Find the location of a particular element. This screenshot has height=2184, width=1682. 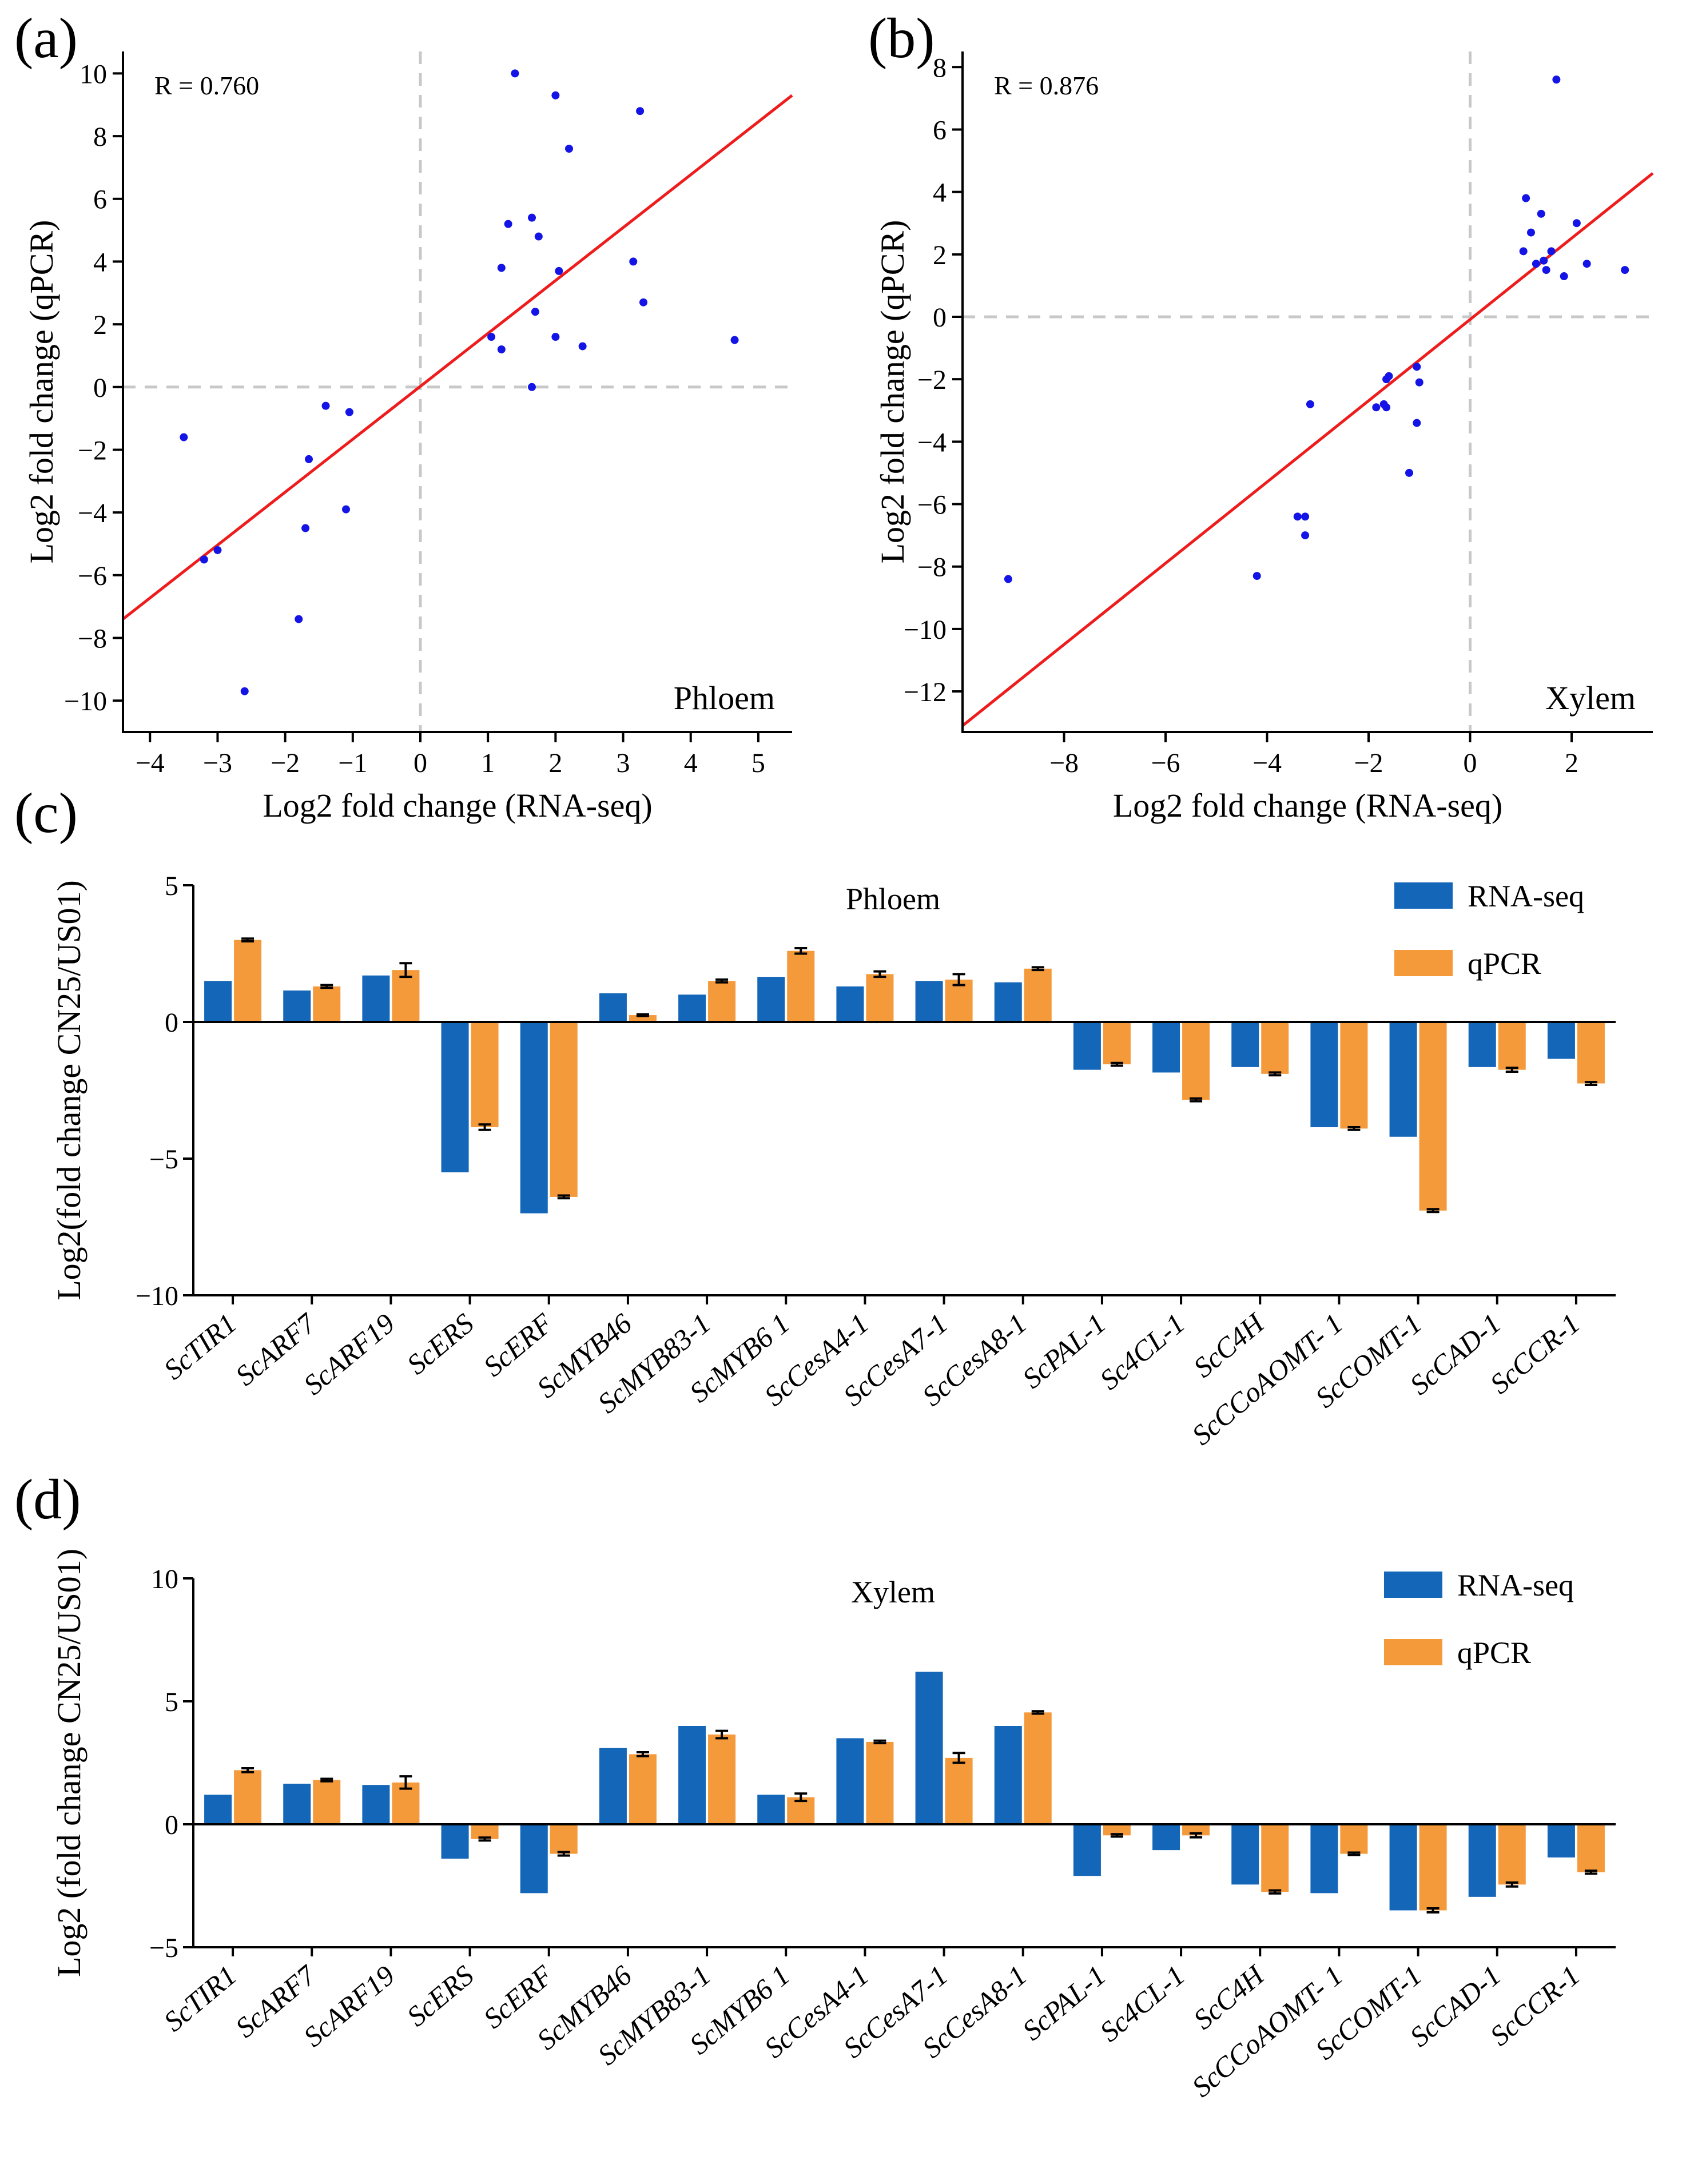

y-tick-label: −6 is located at coordinates (93, 576).